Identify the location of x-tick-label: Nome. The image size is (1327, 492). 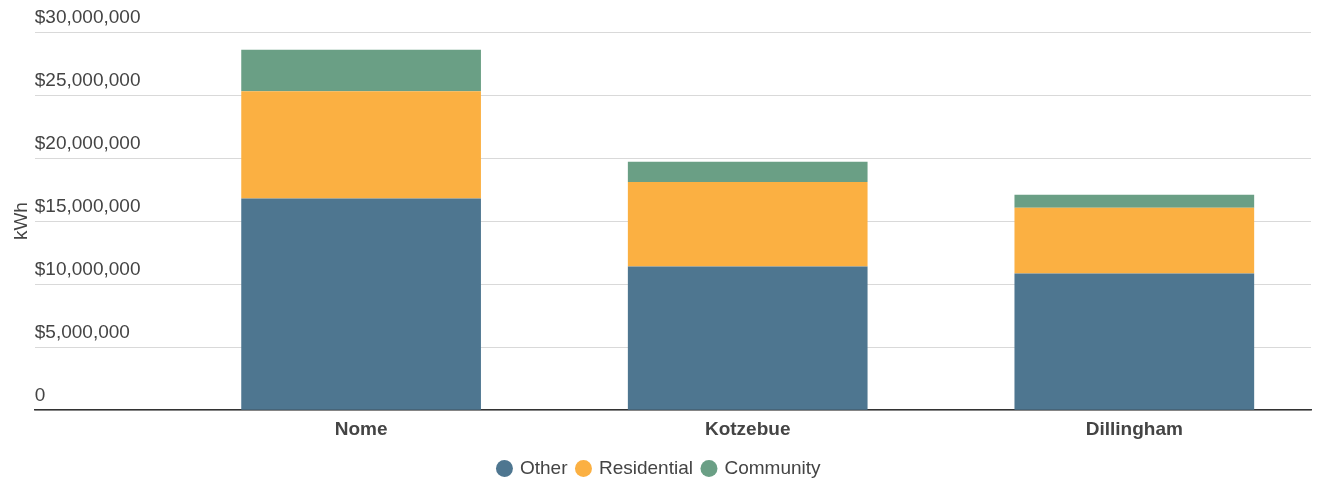
(361, 428).